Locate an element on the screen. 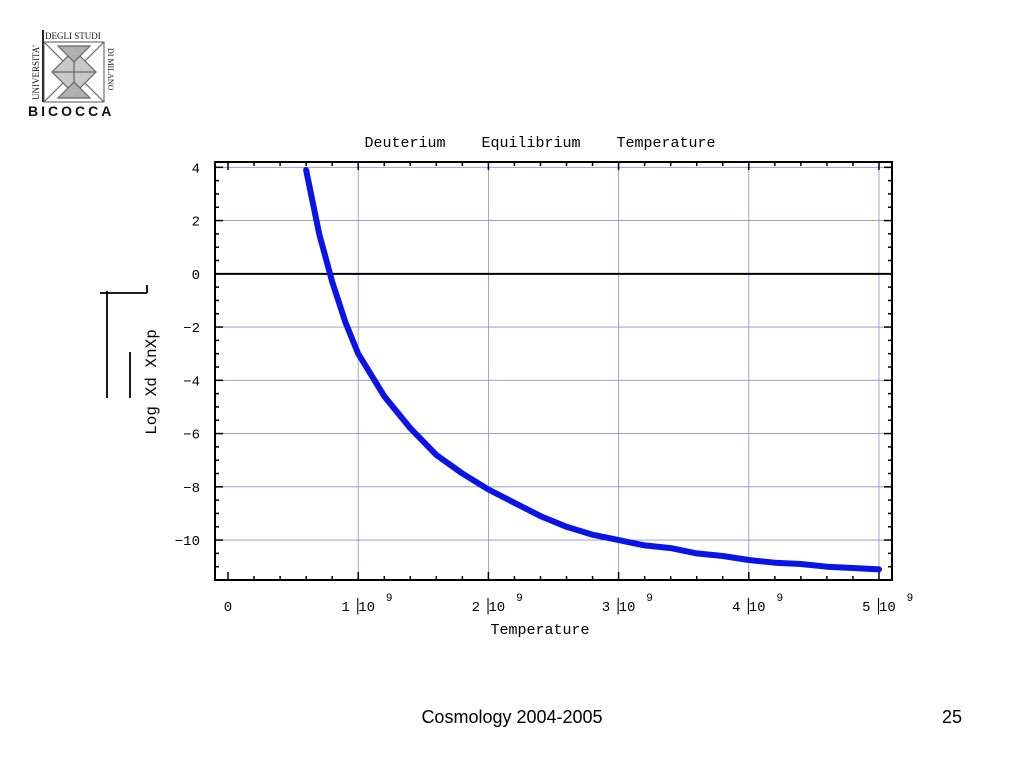 Image resolution: width=1024 pixels, height=768 pixels. y-tick-label: 0 is located at coordinates (196, 276).